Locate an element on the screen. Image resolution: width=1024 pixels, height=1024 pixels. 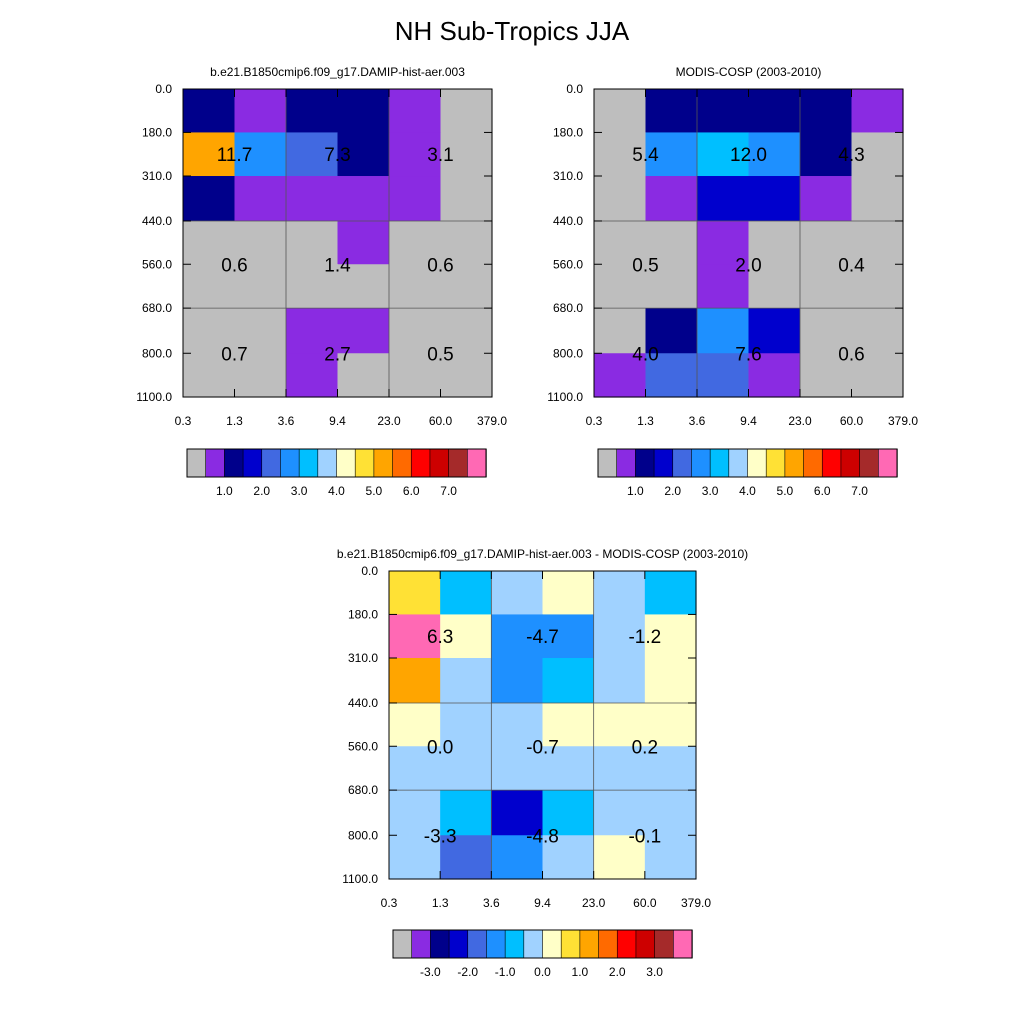
y-tick-label: 800.0 is located at coordinates (568, 353).